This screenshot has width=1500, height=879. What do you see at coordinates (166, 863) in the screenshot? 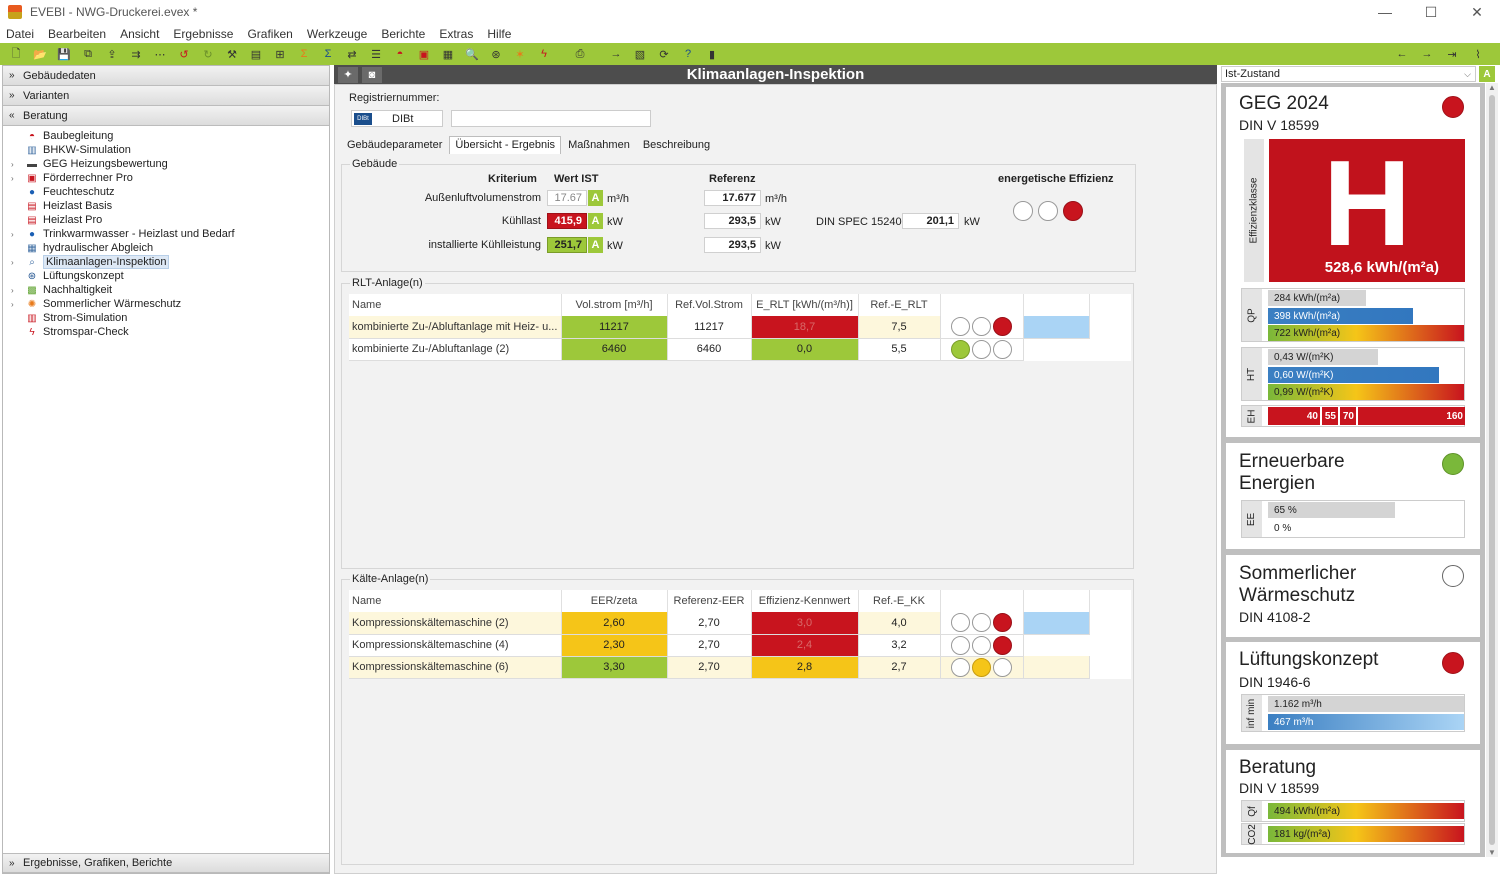
I see `section-ergebnisse: » Ergebnisse, Grafiken, Berichte` at bounding box center [166, 863].